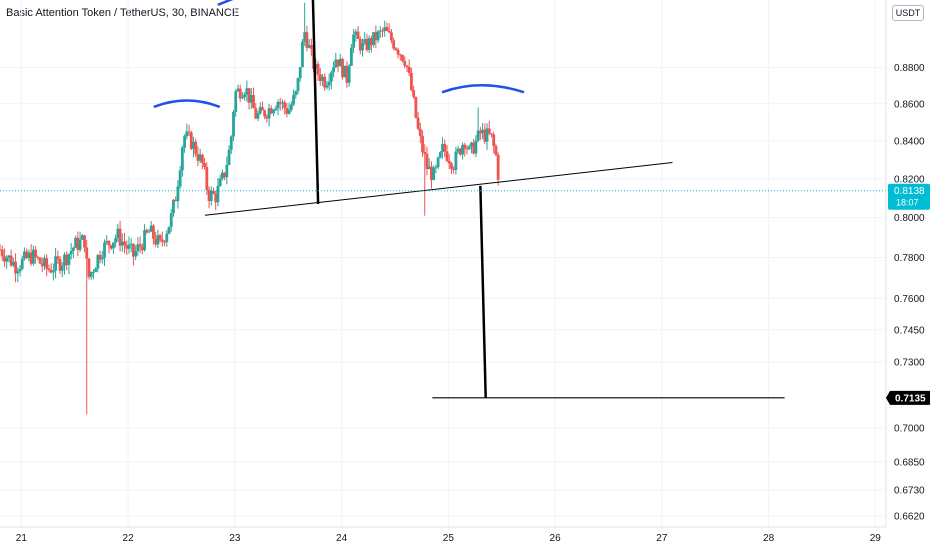  Describe the element at coordinates (909, 490) in the screenshot. I see `y-tick-label: 0.6730` at that location.